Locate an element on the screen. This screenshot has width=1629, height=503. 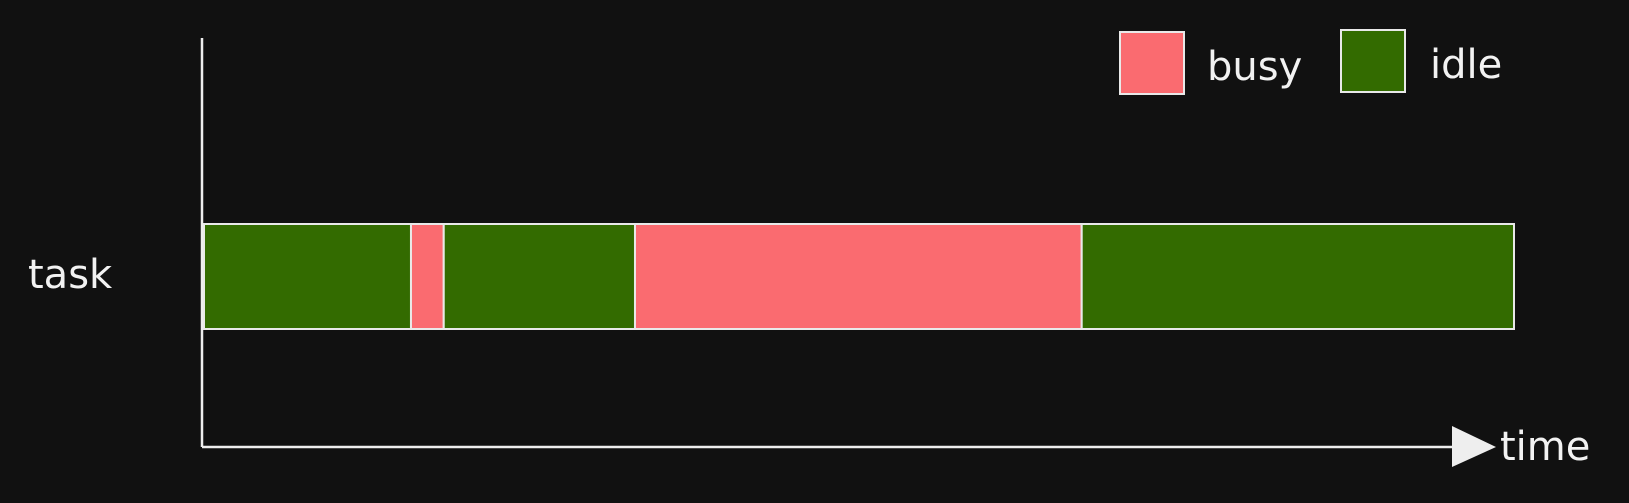
category-label-task: task is located at coordinates (70, 275).